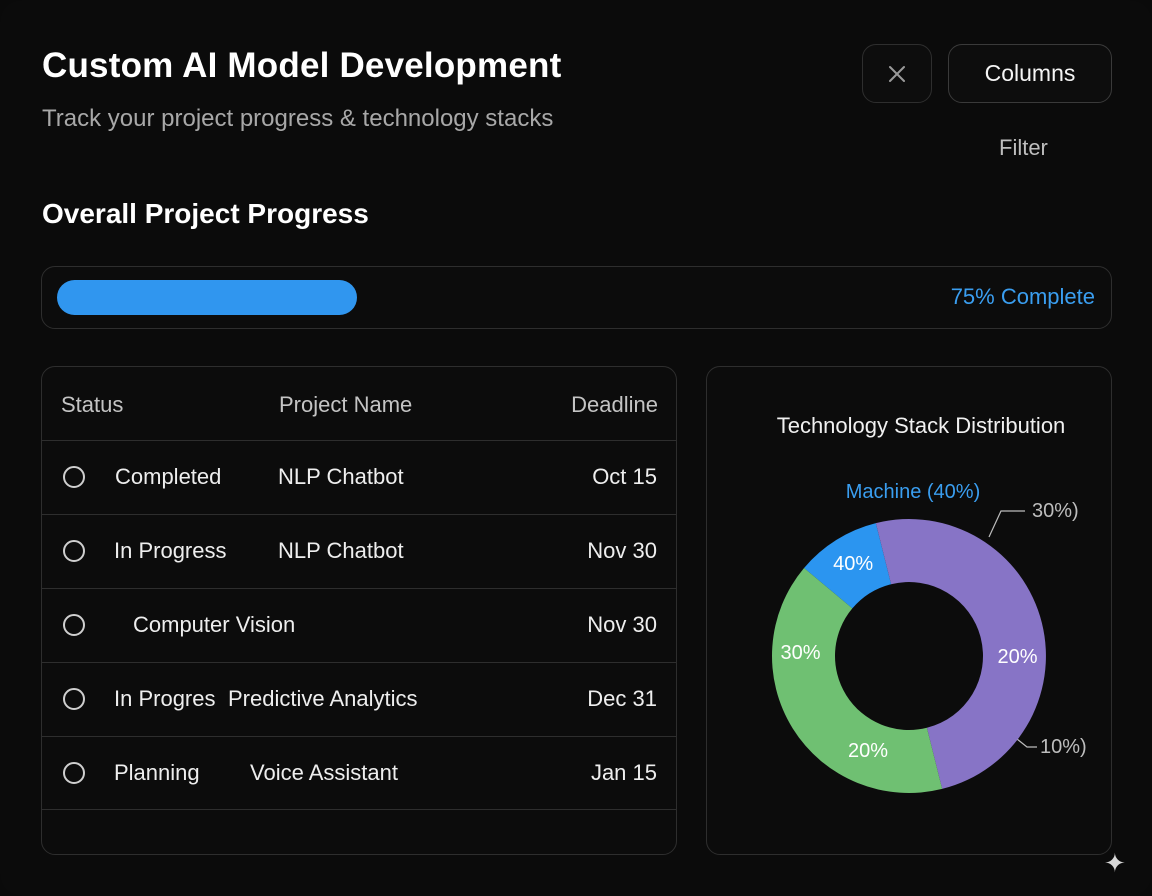 The width and height of the screenshot is (1152, 896). What do you see at coordinates (170, 550) in the screenshot?
I see `row-status: In Progress` at bounding box center [170, 550].